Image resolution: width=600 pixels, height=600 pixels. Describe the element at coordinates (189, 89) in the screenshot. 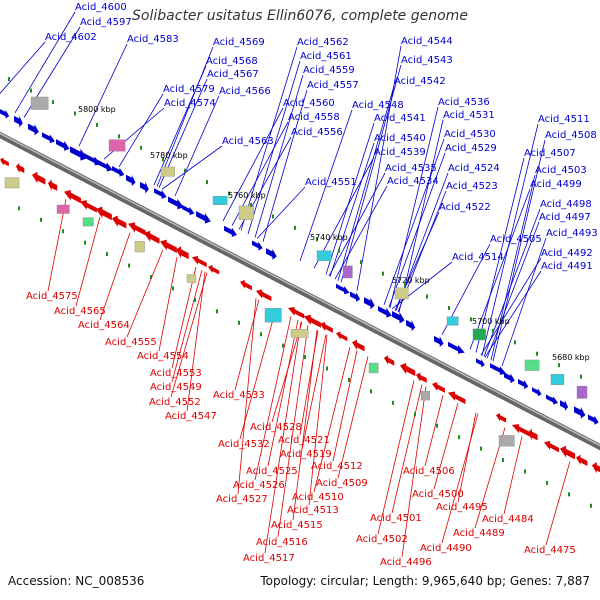

I see `forward-gene-label: Acid_4579` at that location.